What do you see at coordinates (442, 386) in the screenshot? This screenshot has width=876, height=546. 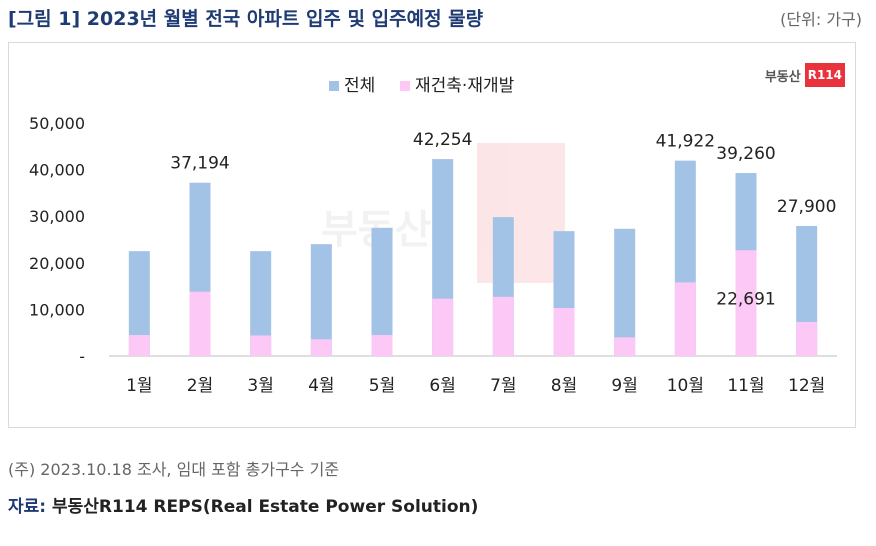 I see `x-tick-label: 6월` at bounding box center [442, 386].